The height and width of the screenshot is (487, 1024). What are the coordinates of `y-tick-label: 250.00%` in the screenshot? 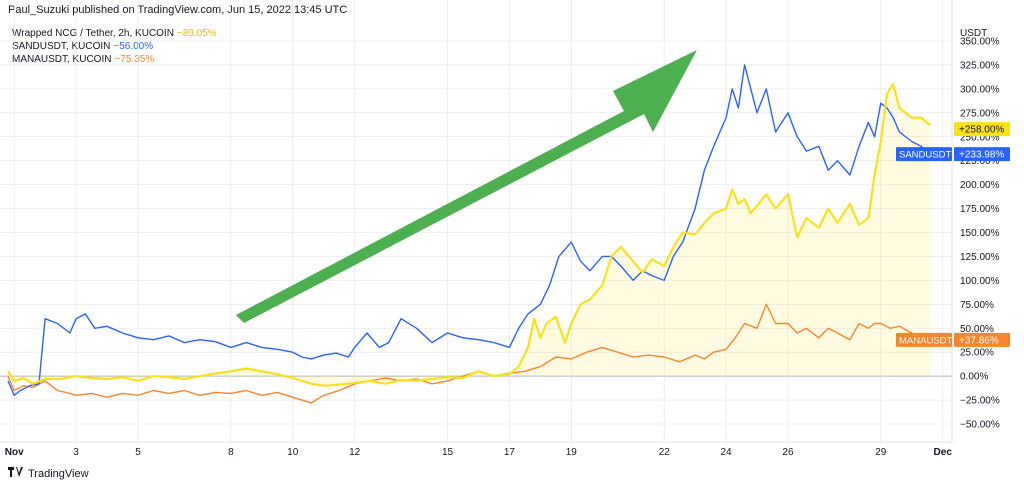 It's located at (980, 137).